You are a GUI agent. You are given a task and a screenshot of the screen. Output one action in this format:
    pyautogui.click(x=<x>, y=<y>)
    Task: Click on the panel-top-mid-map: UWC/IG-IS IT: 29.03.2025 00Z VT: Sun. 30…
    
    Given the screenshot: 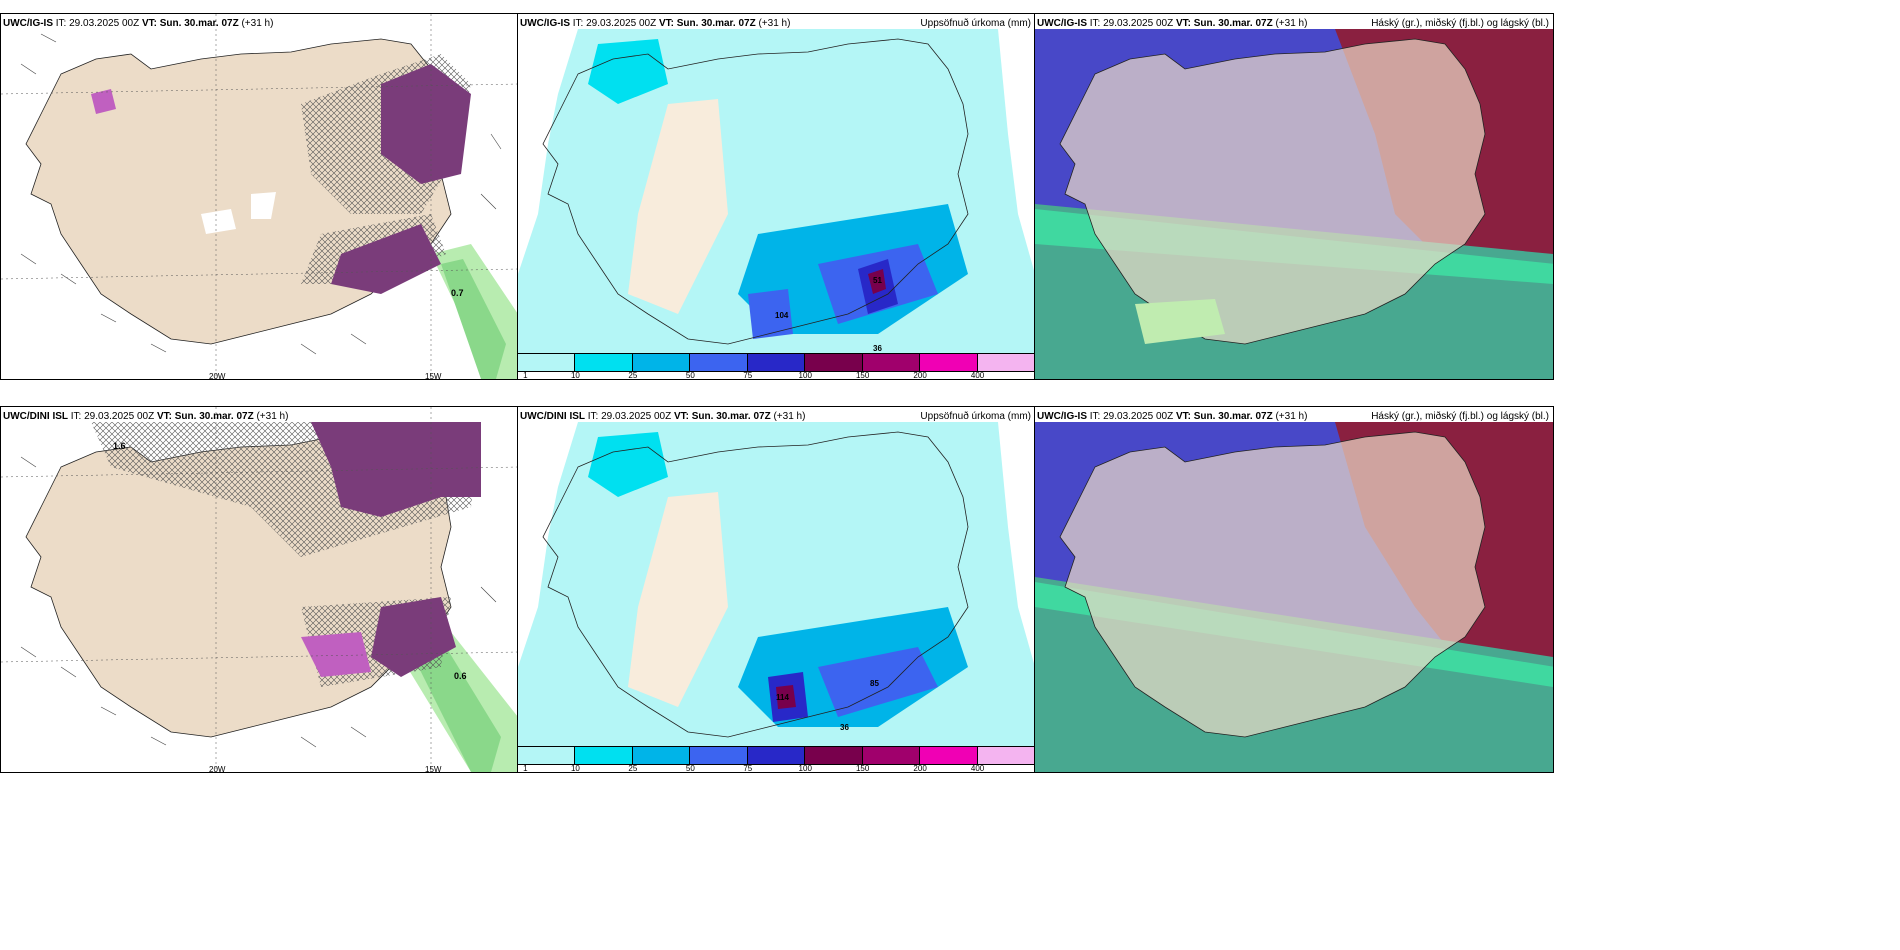 What is the action you would take?
    pyautogui.click(x=776, y=196)
    